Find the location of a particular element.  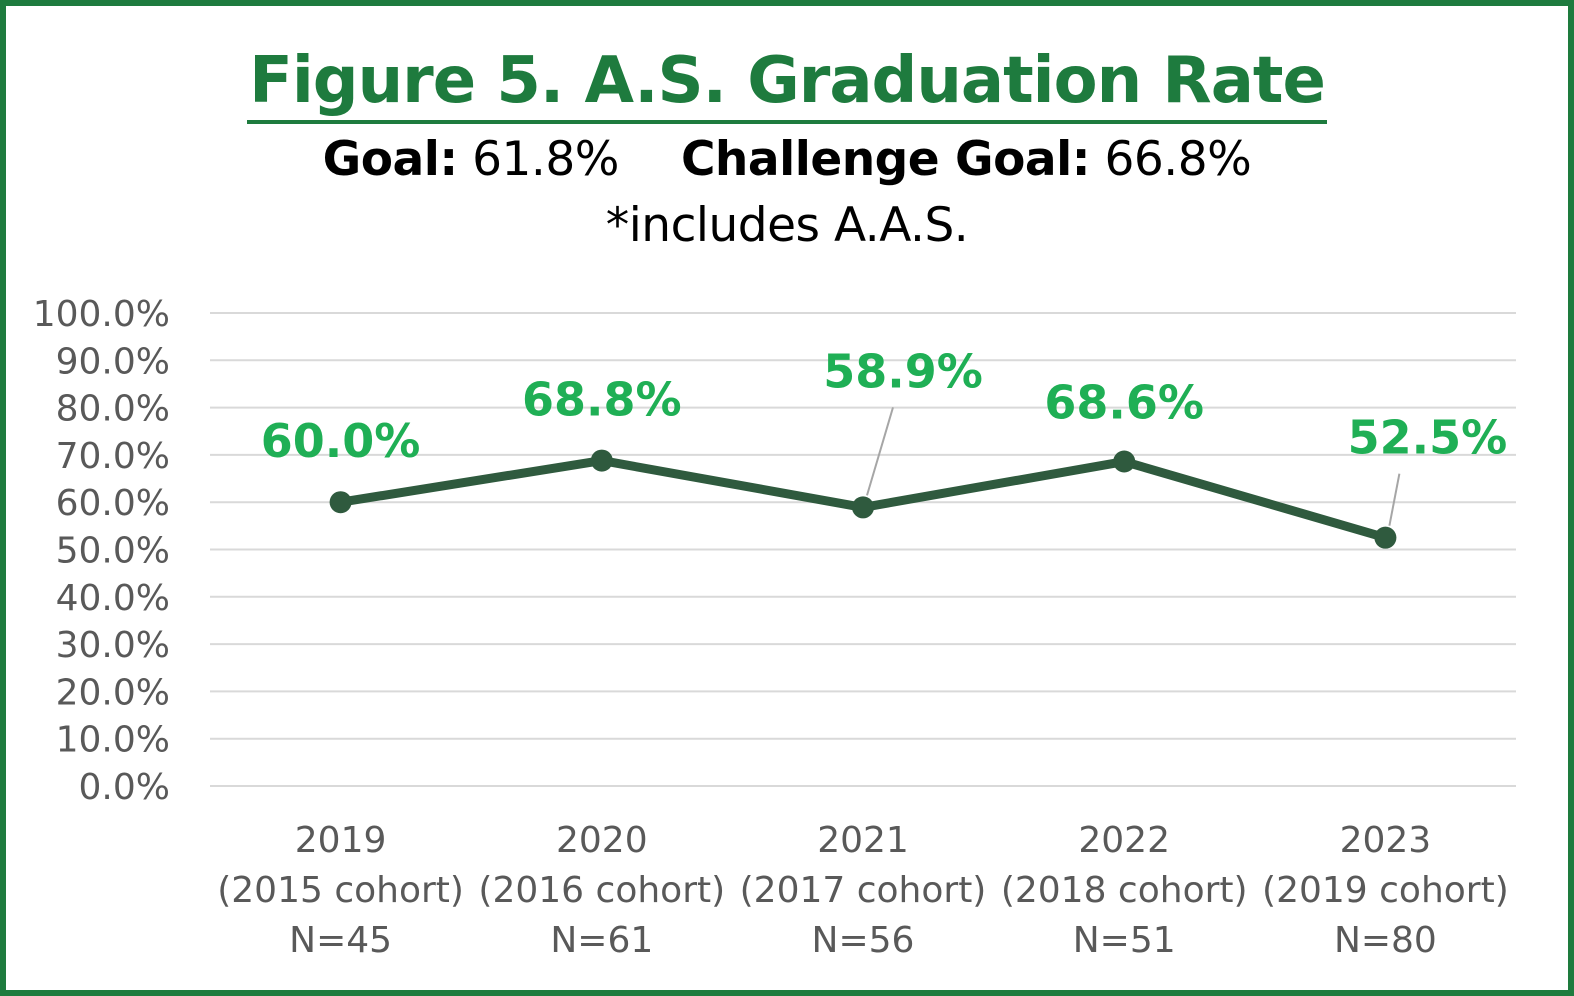

y-tick-label: 80.0% is located at coordinates (113, 409).